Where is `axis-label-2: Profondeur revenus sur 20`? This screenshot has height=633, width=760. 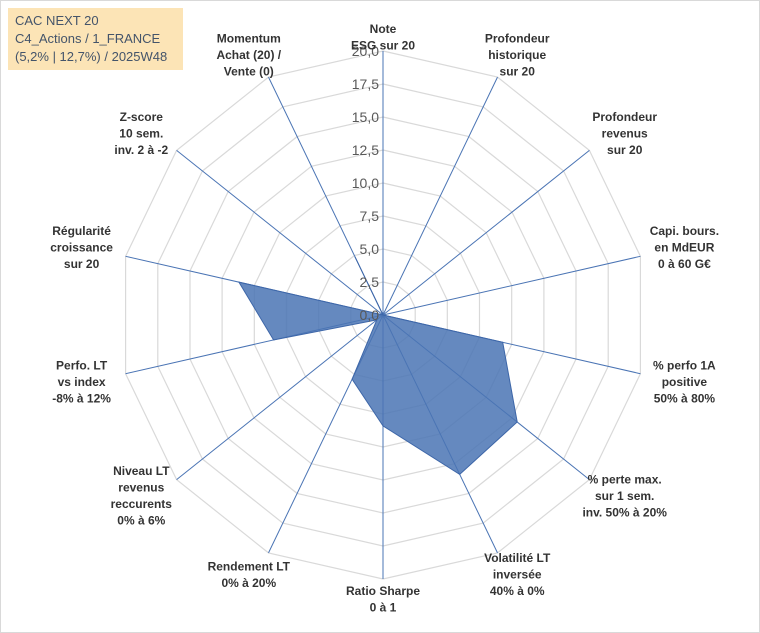 axis-label-2: Profondeur revenus sur 20 is located at coordinates (624, 133).